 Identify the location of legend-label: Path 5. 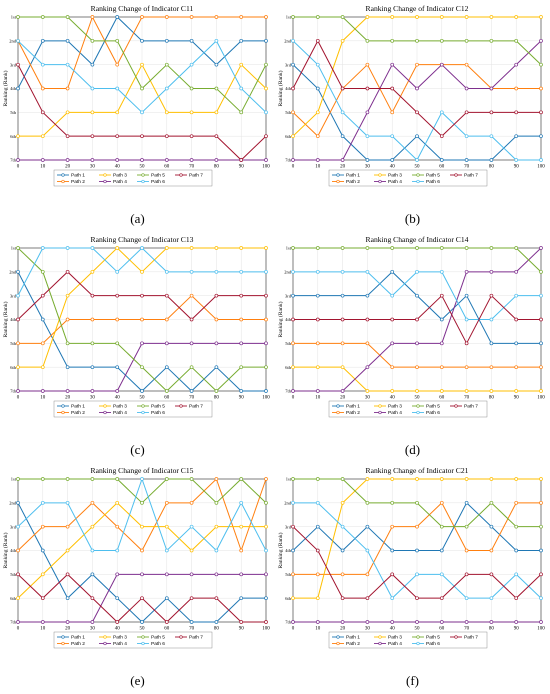
(158, 176).